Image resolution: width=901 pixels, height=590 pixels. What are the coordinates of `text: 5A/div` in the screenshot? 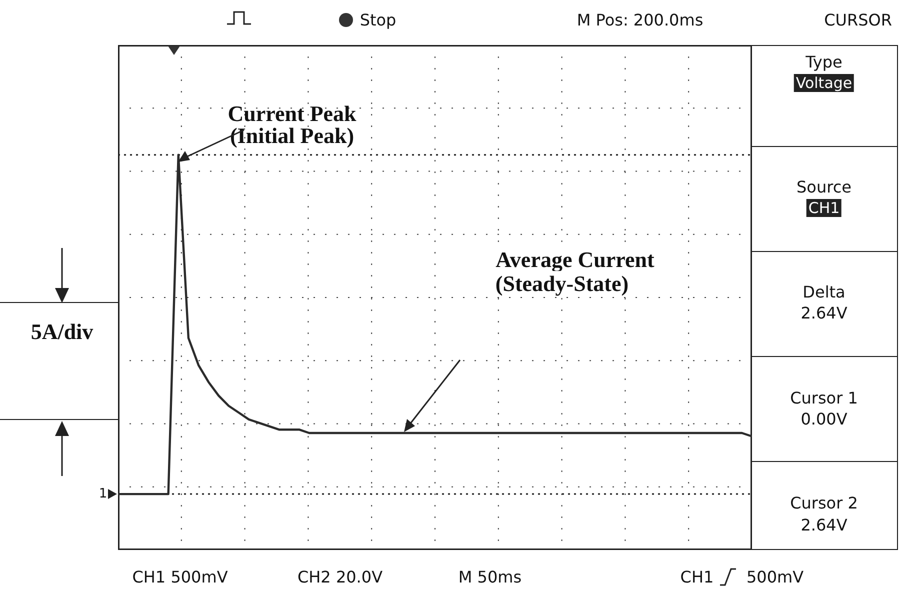 It's located at (62, 332).